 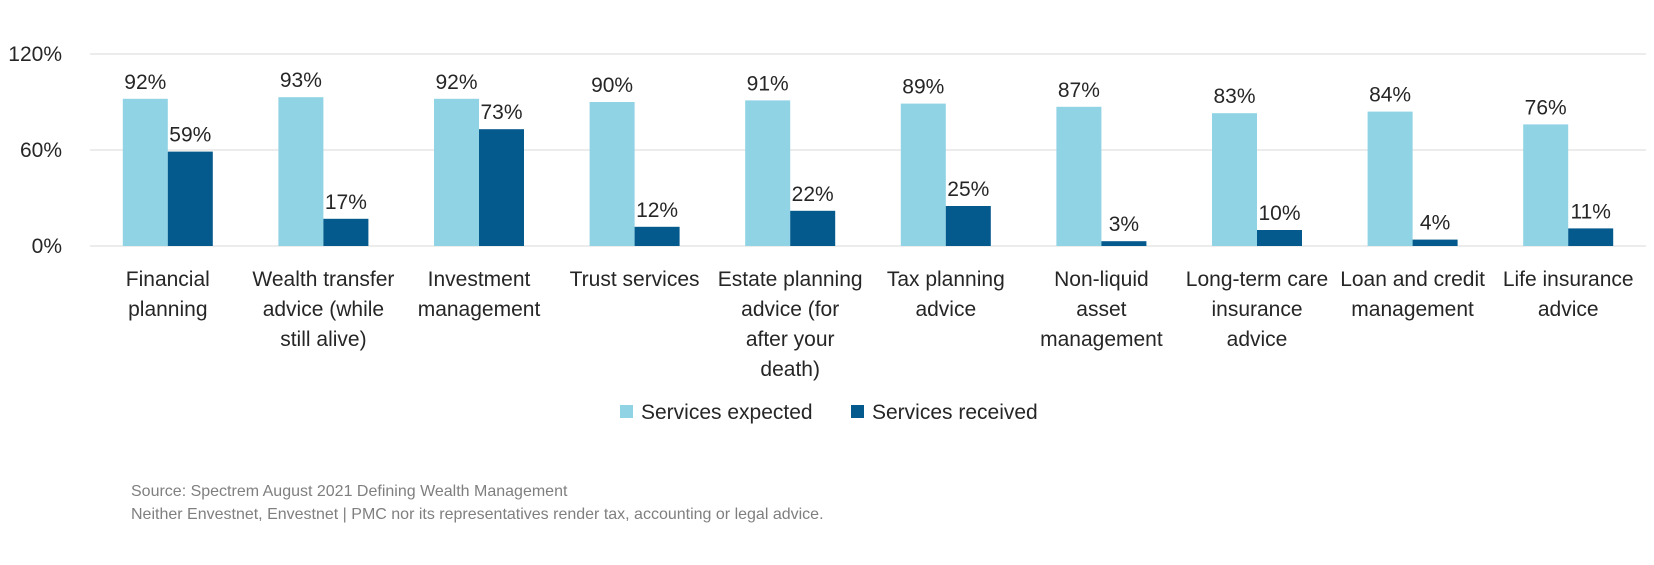 I want to click on data-label: 25%, so click(x=968, y=189).